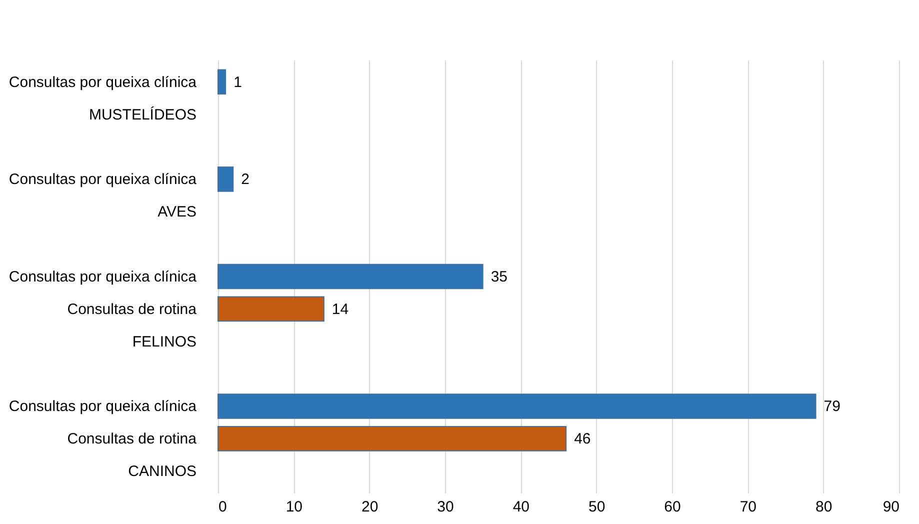 The height and width of the screenshot is (524, 919). I want to click on y-tick-label: AVES, so click(177, 212).